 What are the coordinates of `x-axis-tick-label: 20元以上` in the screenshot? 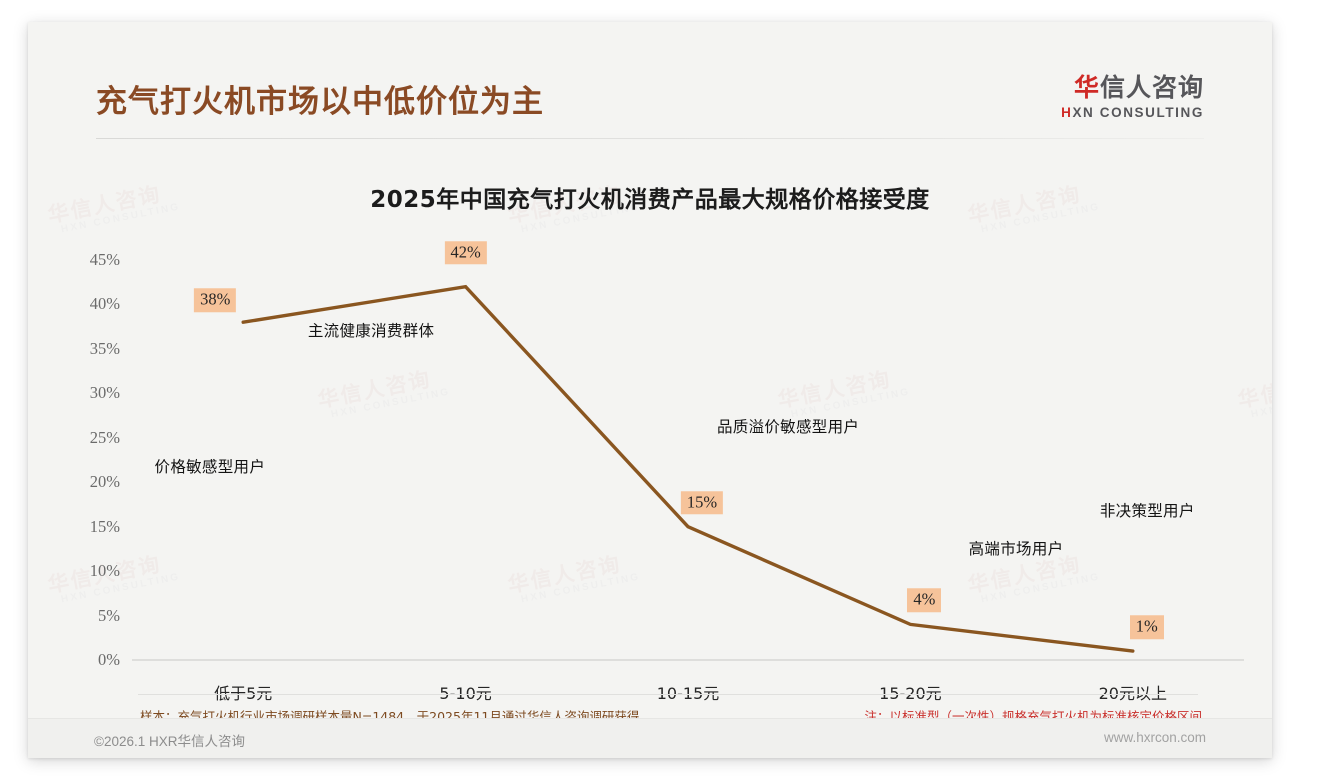 It's located at (1132, 693).